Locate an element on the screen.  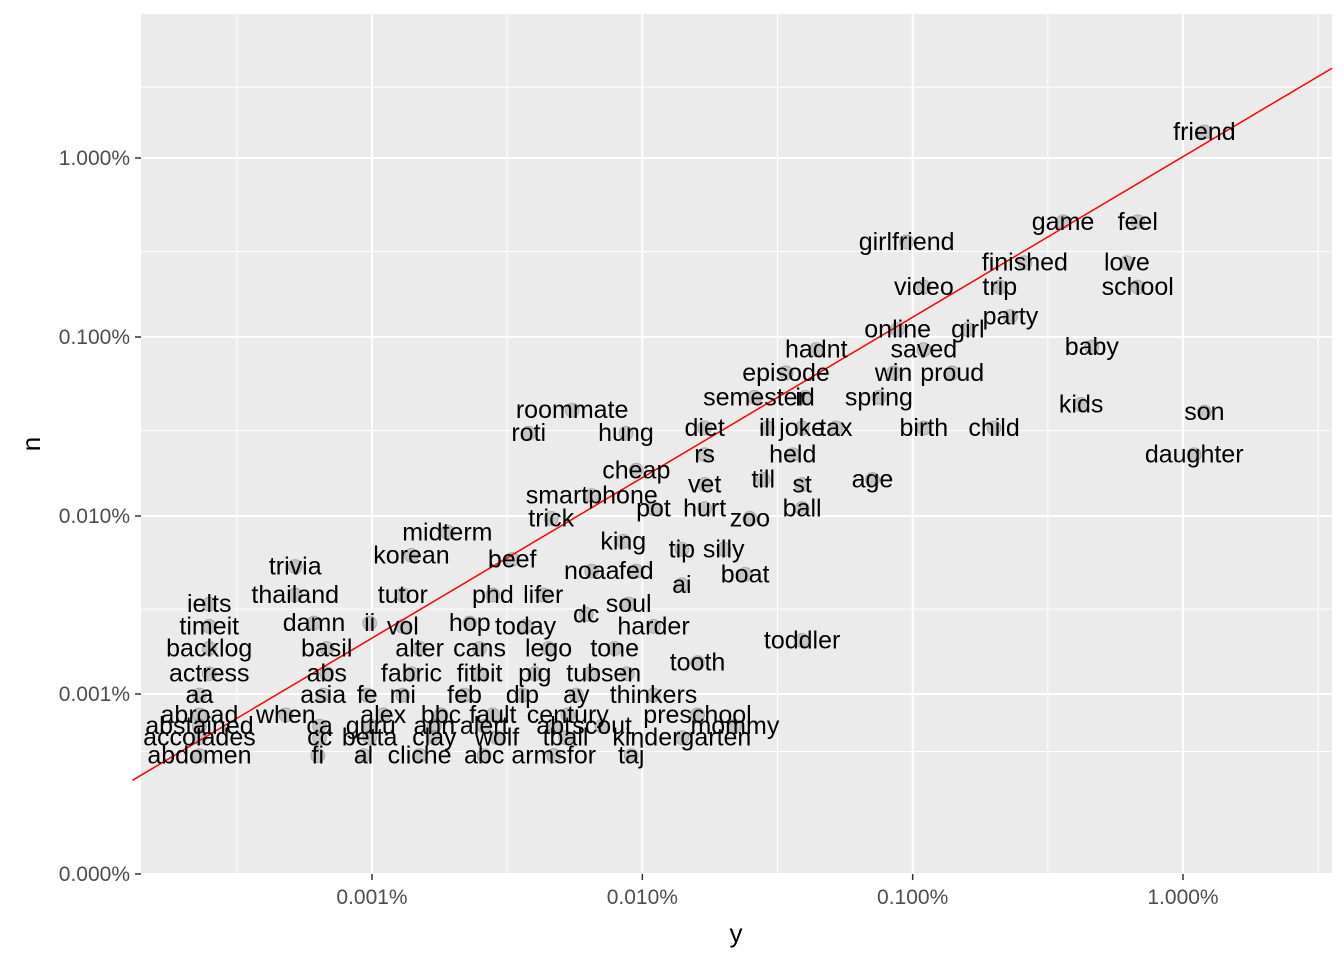
point-label: ai is located at coordinates (681, 585).